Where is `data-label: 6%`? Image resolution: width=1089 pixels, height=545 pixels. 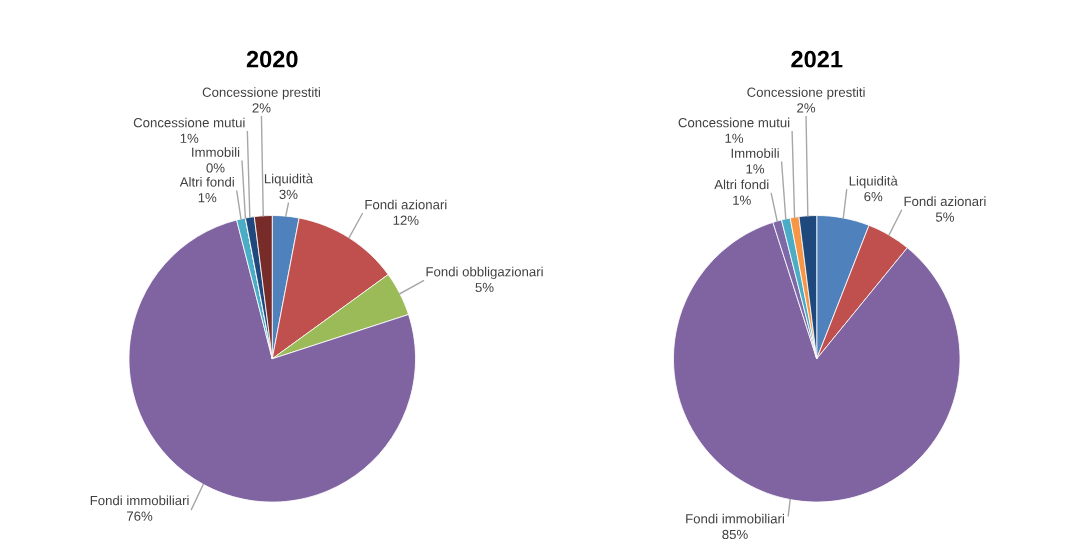 data-label: 6% is located at coordinates (873, 196).